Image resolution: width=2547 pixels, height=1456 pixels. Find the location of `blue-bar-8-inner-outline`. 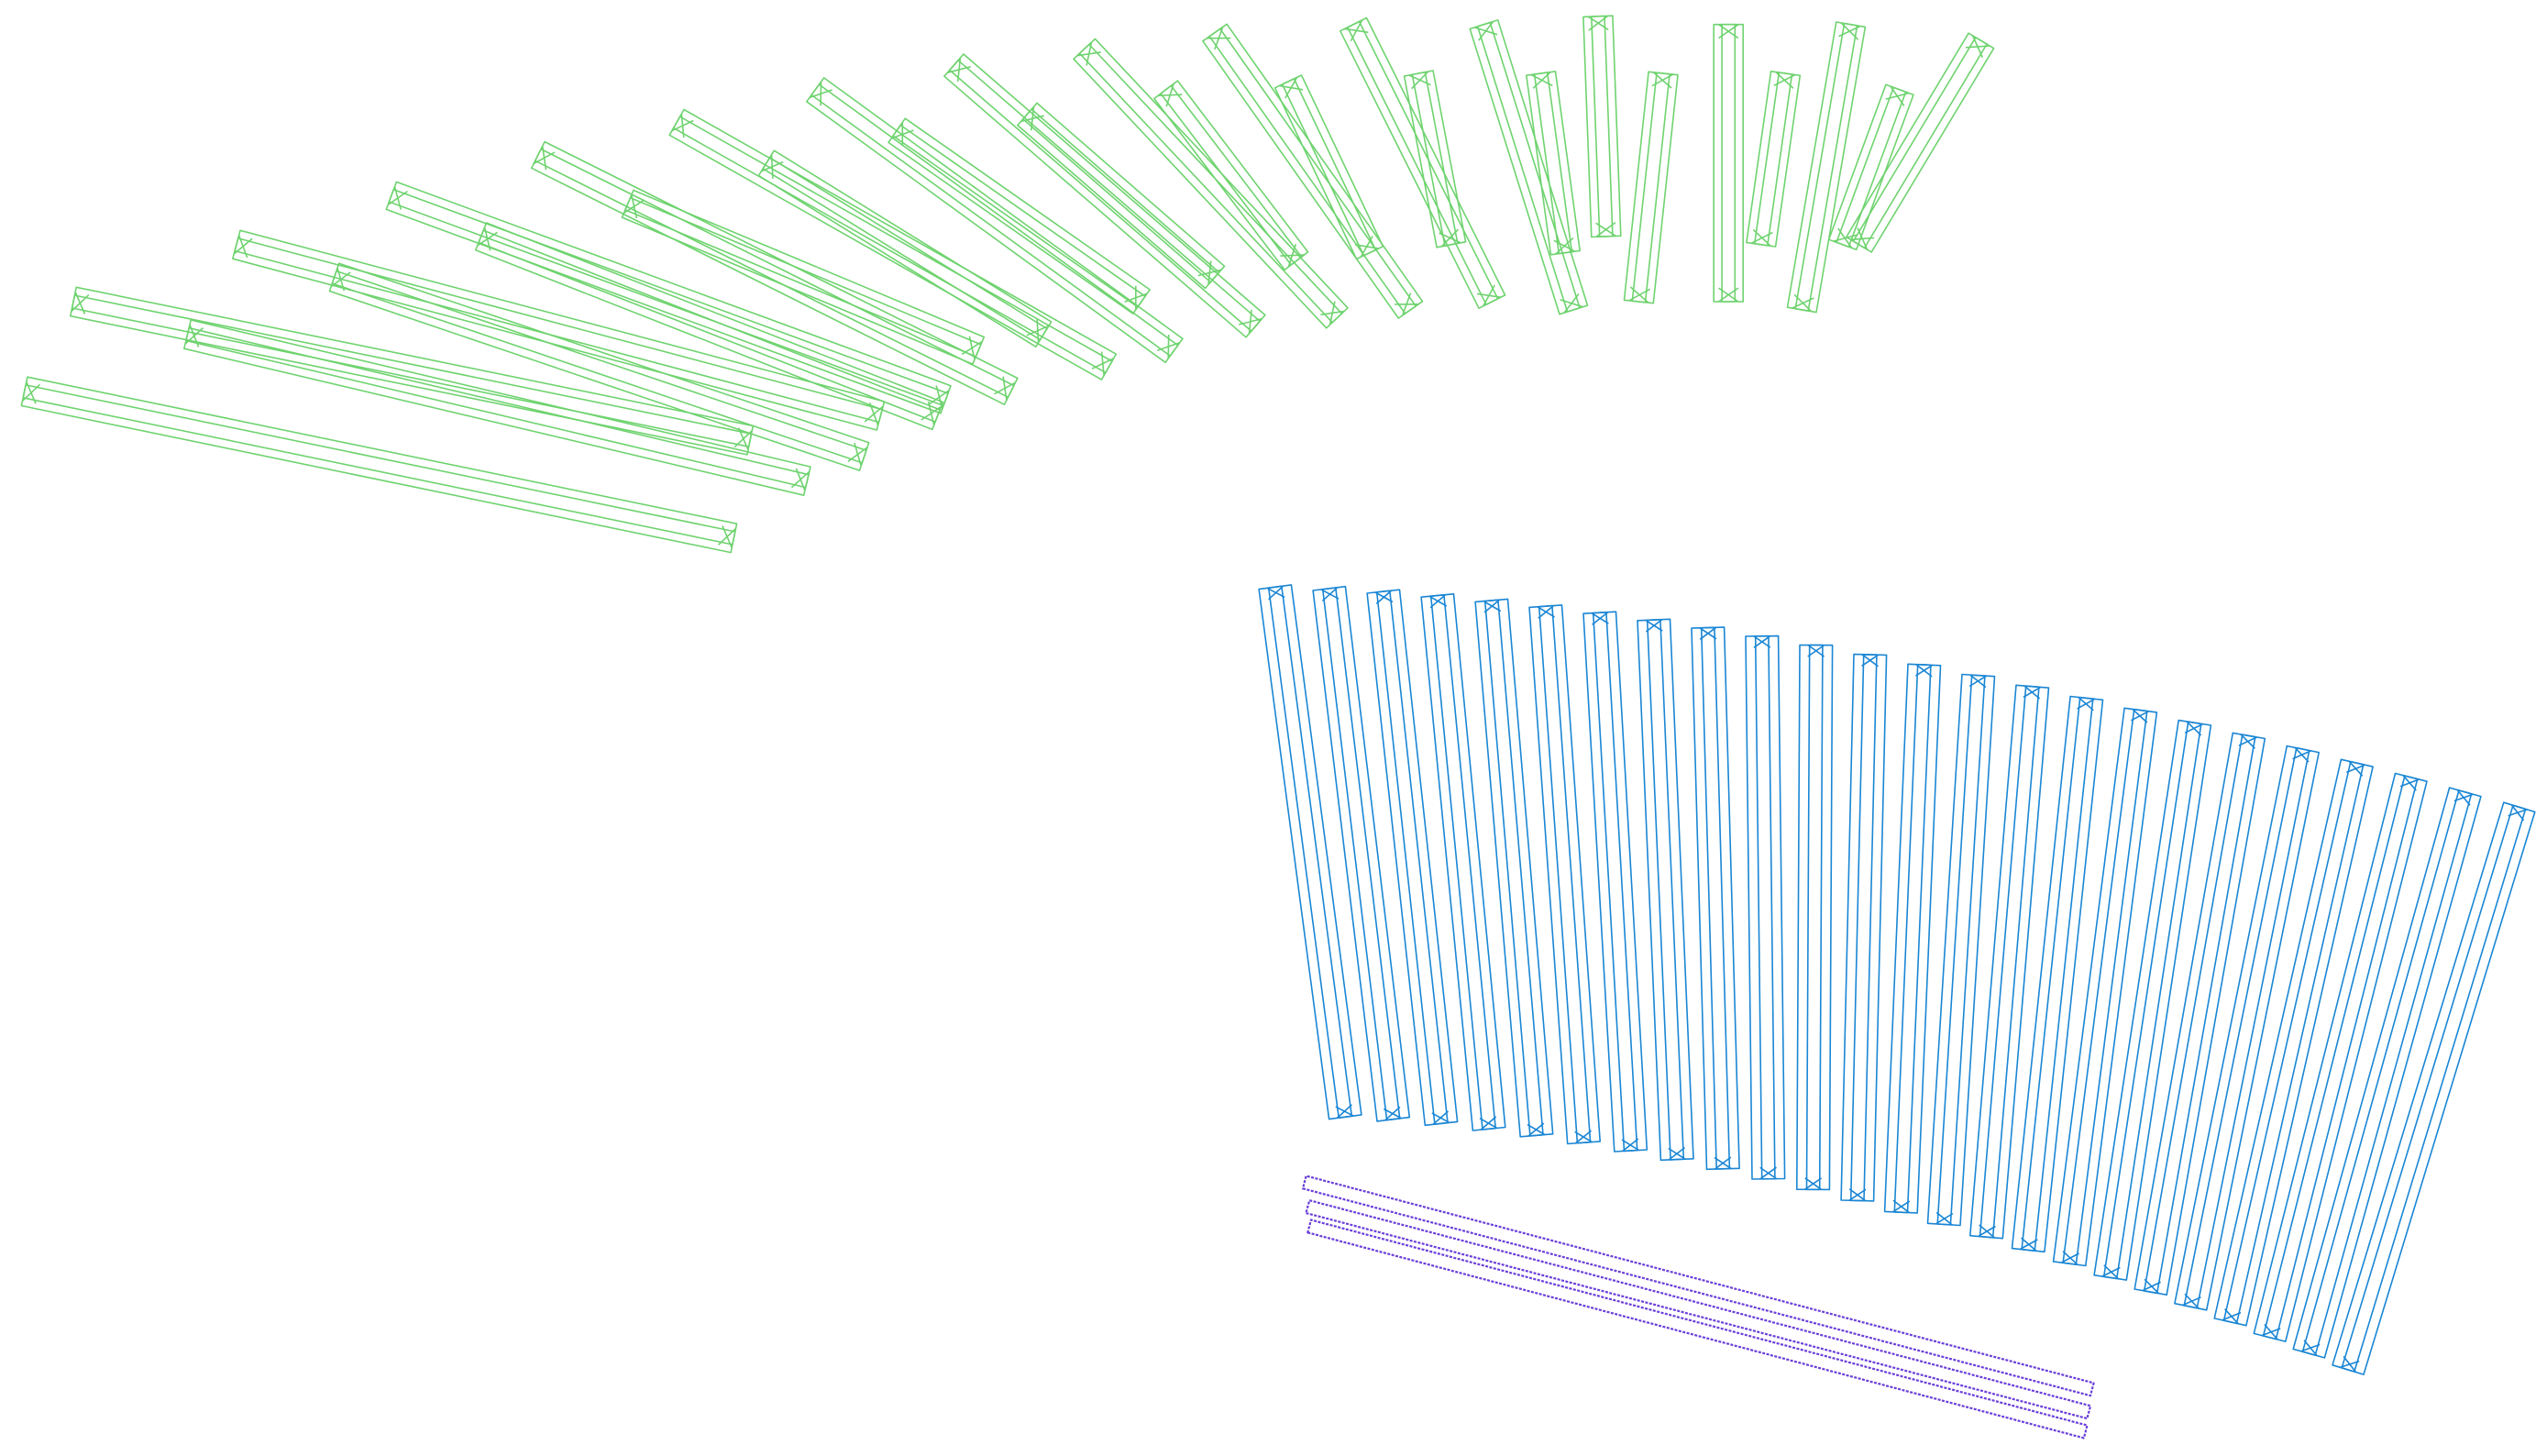

blue-bar-8-inner-outline is located at coordinates (1666, 890).